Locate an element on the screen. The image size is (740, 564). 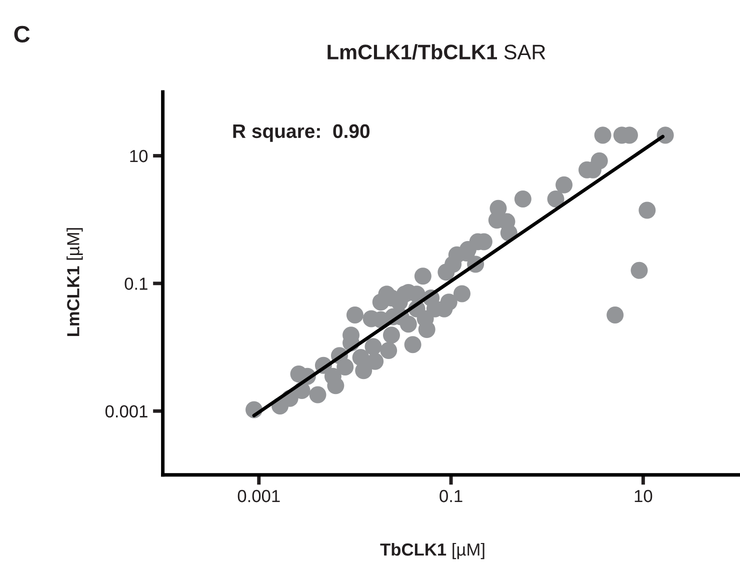
annotation: R square: 0.90 is located at coordinates (301, 133).